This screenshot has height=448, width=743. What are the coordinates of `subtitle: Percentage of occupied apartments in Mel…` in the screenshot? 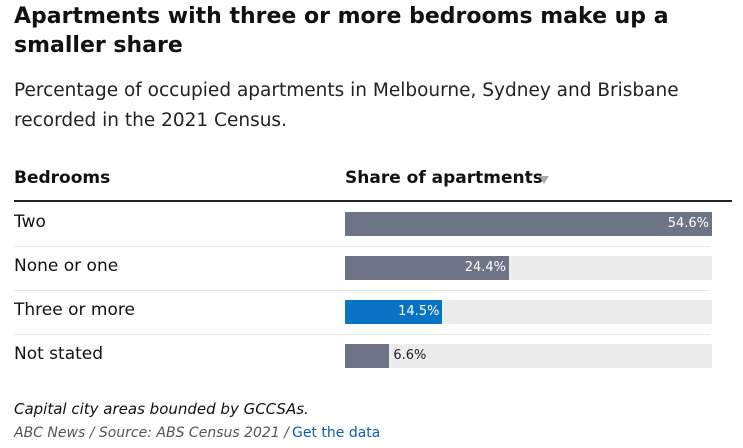 It's located at (346, 105).